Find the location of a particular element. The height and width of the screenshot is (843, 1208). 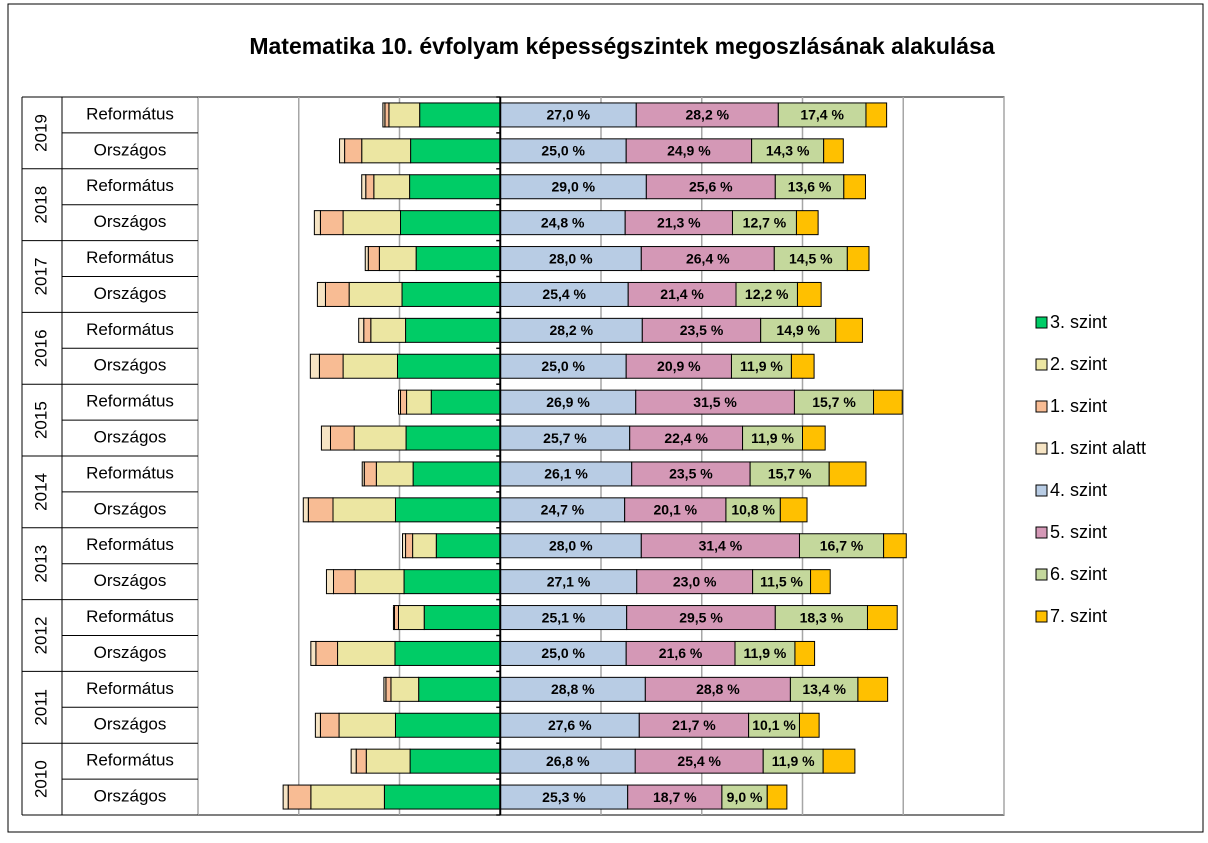

data-label: 14,9 % is located at coordinates (798, 330).